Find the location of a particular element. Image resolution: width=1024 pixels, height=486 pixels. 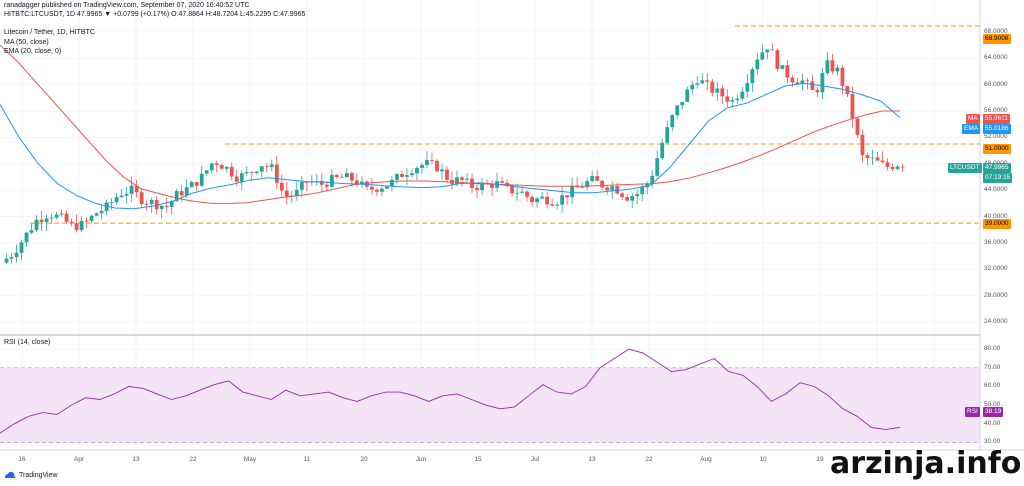

time-tick: 15 is located at coordinates (478, 459).